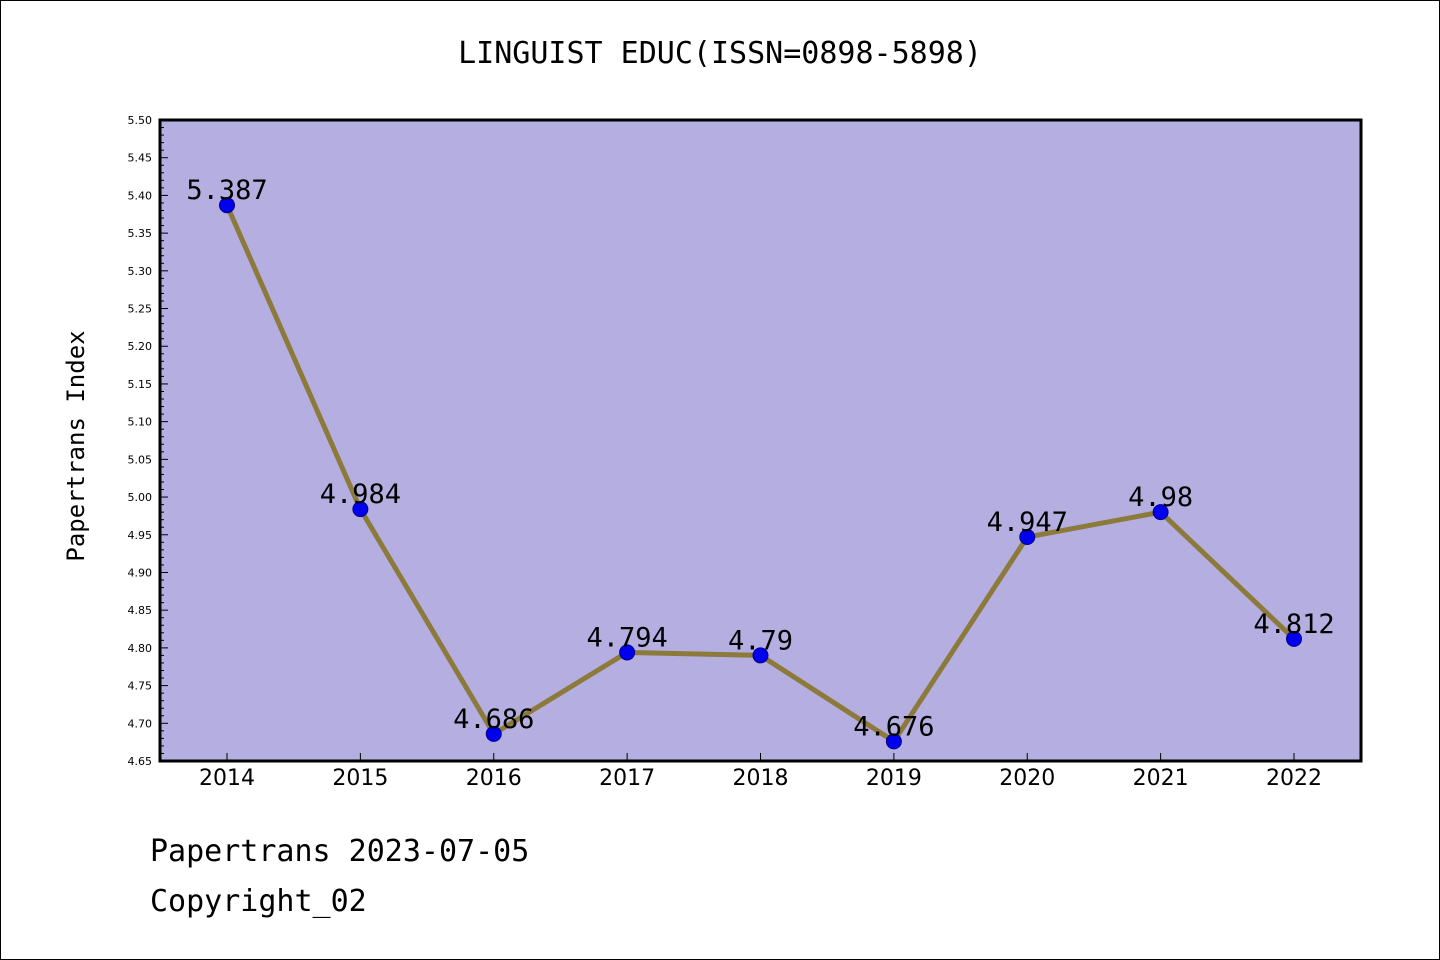 This screenshot has height=960, width=1440. I want to click on y-tick-label: 4.75, so click(140, 686).